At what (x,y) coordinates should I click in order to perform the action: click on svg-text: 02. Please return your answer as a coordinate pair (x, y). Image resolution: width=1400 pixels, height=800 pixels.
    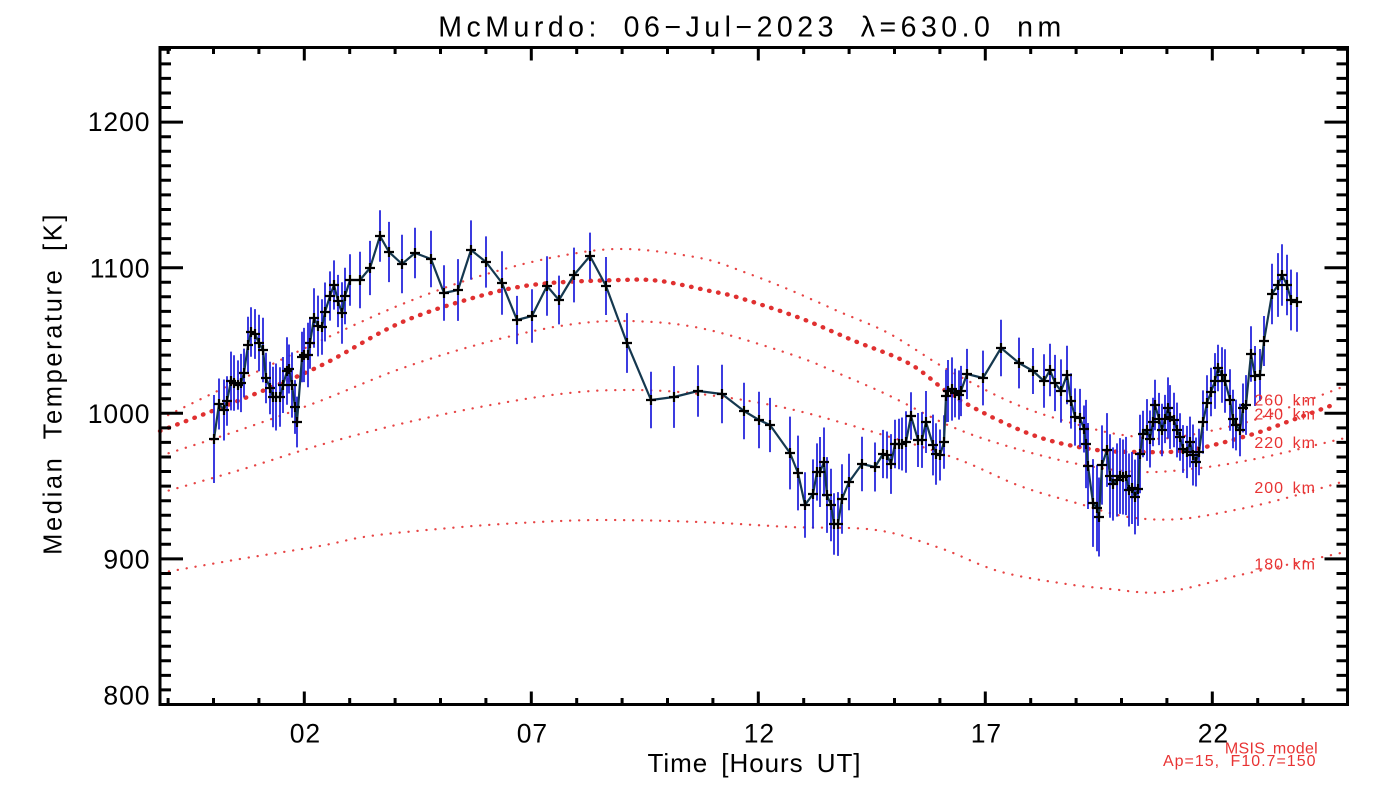
    Looking at the image, I should click on (305, 734).